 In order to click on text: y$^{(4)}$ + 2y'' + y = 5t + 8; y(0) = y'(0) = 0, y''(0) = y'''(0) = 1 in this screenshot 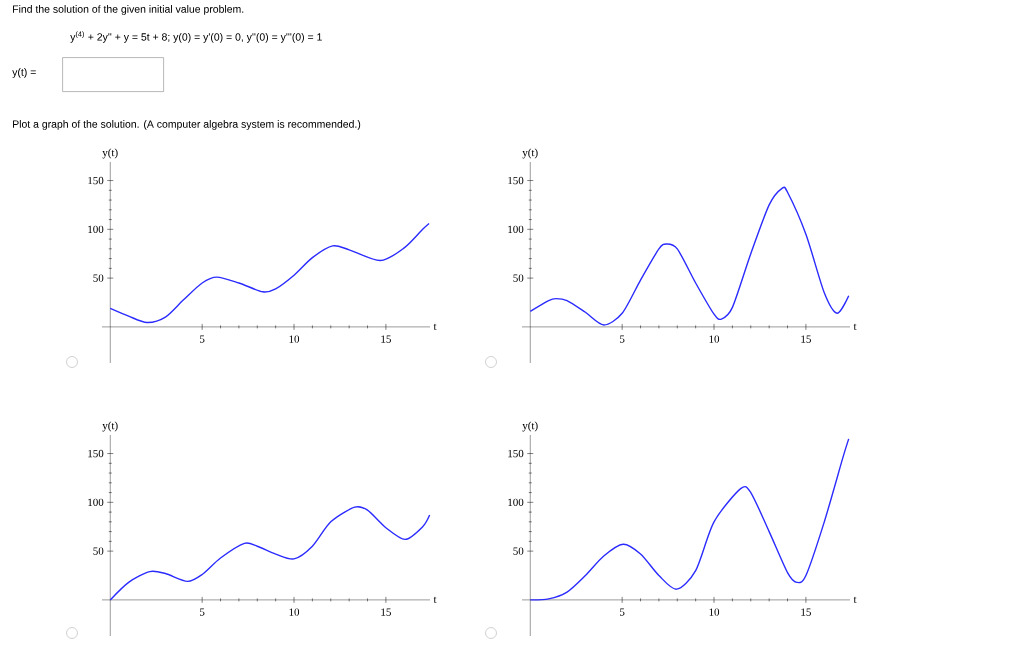, I will do `click(196, 37)`.